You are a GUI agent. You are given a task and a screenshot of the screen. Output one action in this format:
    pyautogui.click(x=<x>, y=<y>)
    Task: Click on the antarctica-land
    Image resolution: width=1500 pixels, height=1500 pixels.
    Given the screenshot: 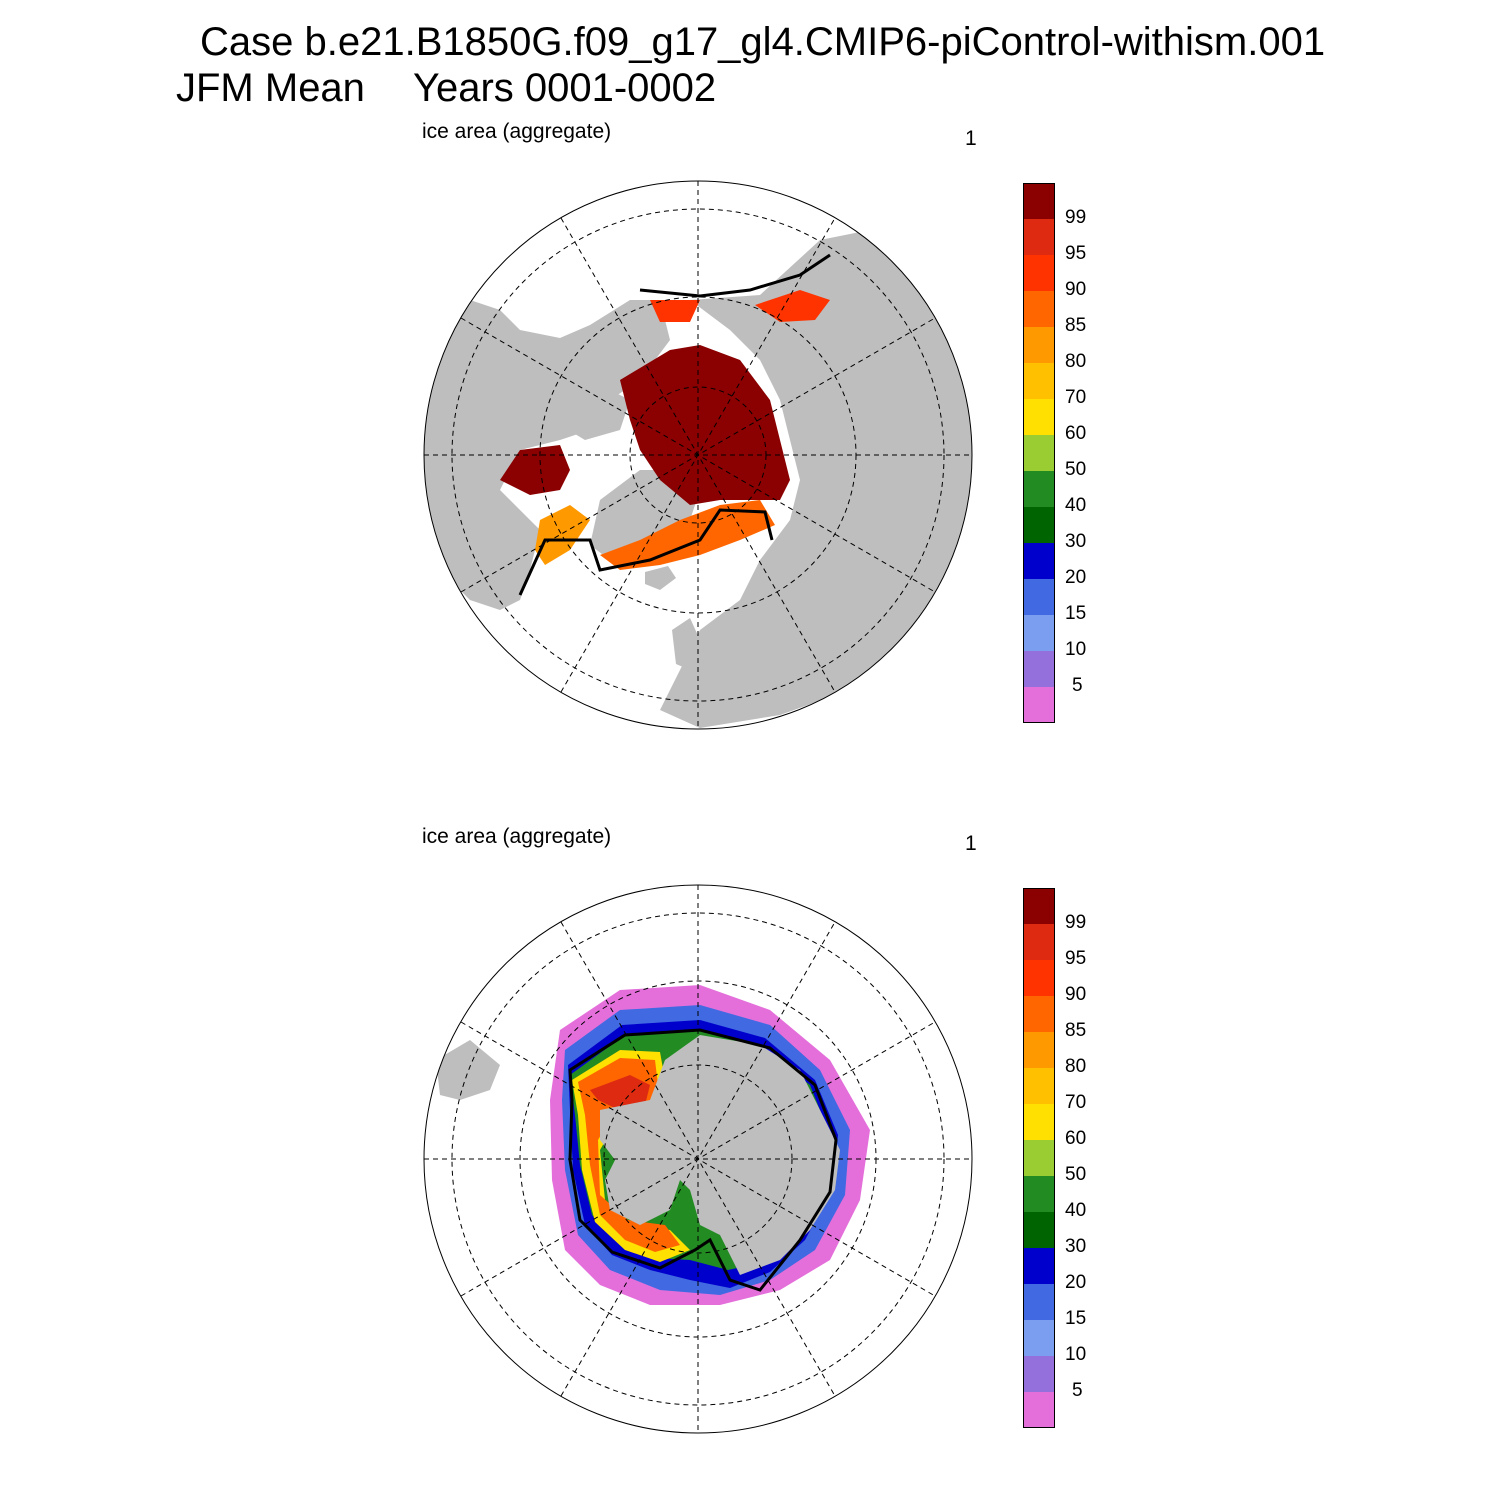 What is the action you would take?
    pyautogui.click(x=720, y=1155)
    